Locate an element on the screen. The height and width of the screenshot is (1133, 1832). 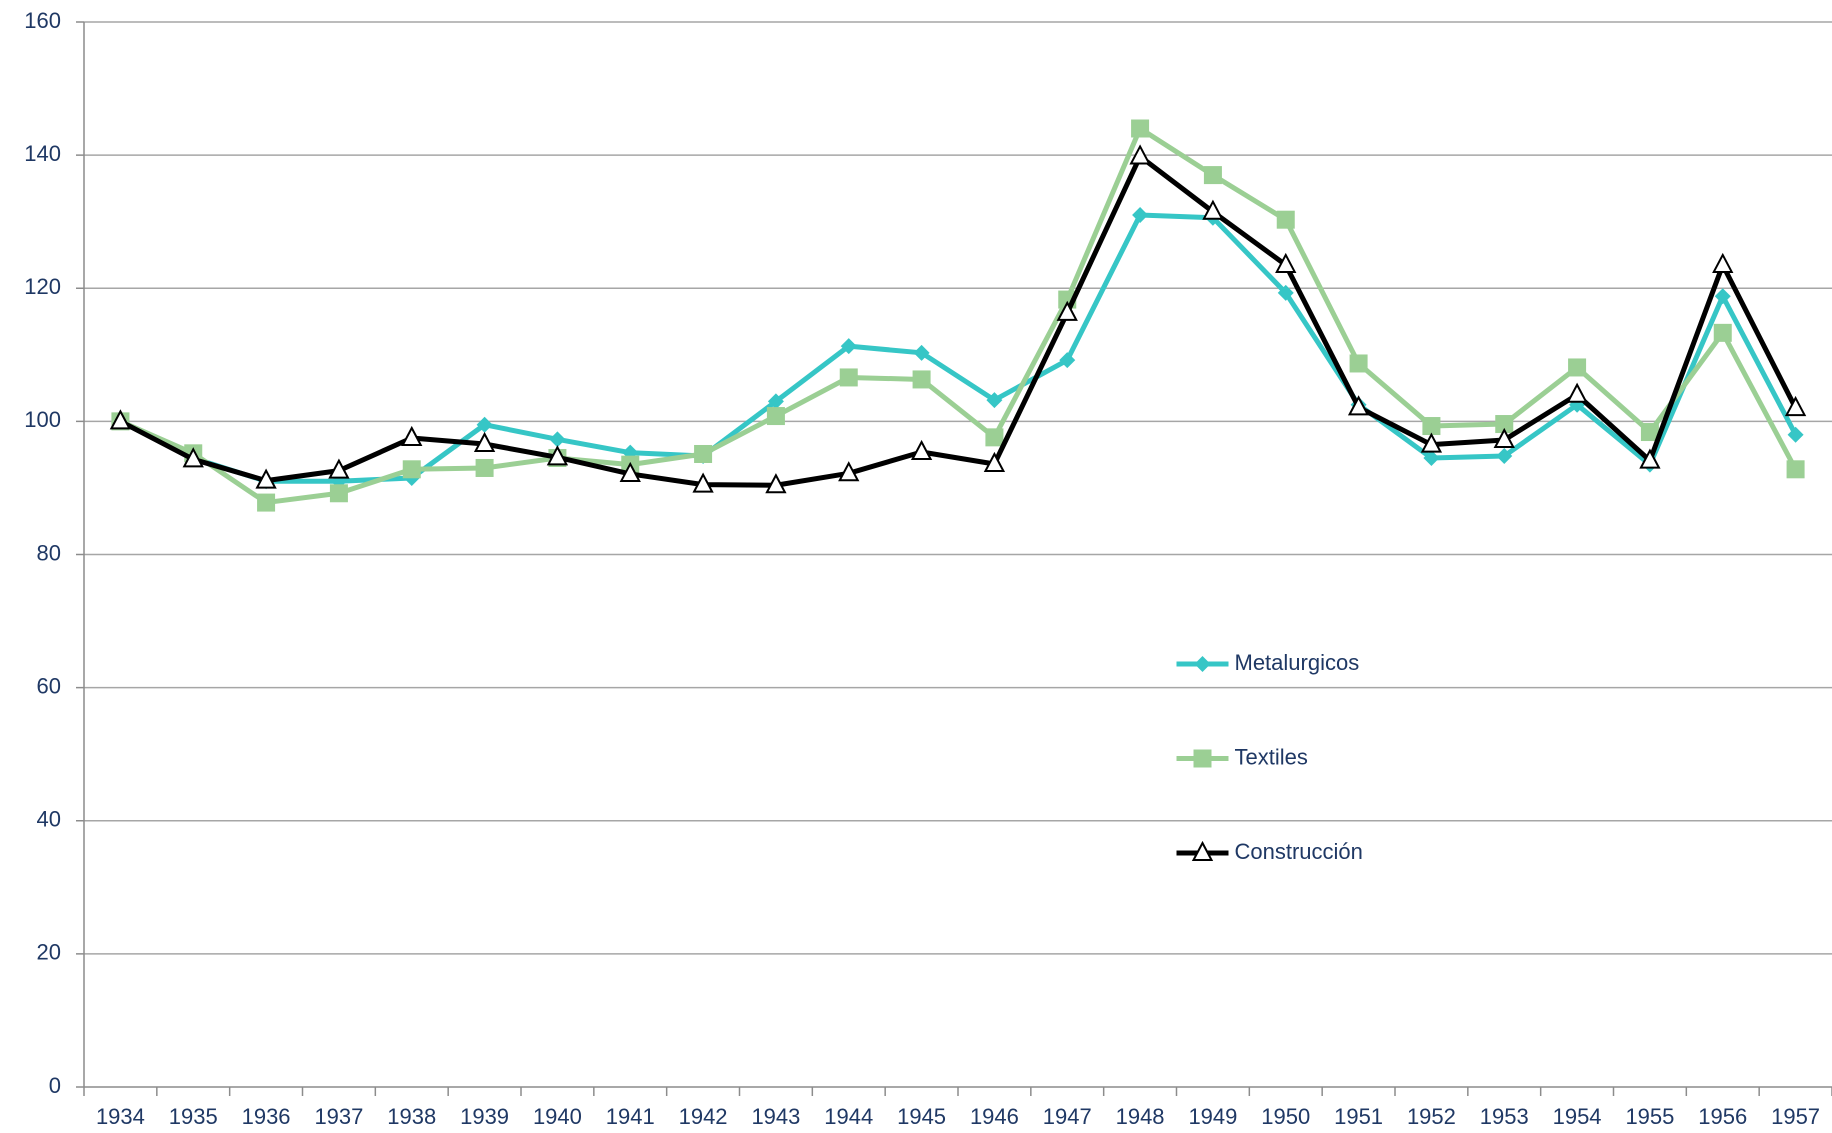
x-tick-label: 1952 is located at coordinates (1431, 1116).